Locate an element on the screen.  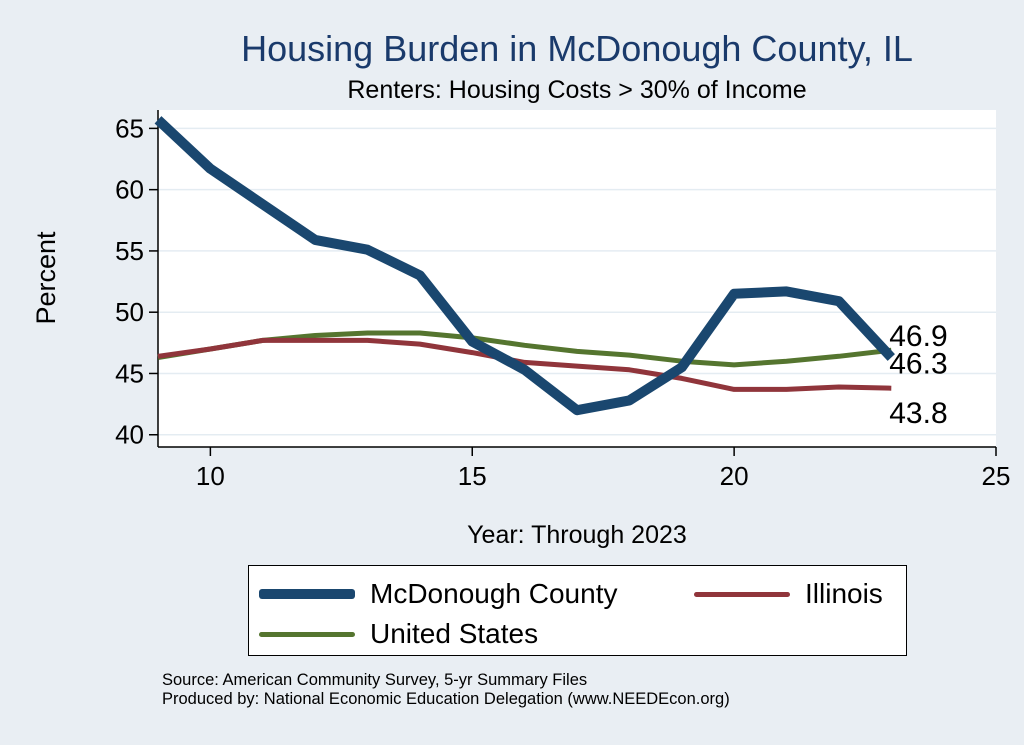
end-labels: 46.3 43.8 46.9 is located at coordinates (918, 375).